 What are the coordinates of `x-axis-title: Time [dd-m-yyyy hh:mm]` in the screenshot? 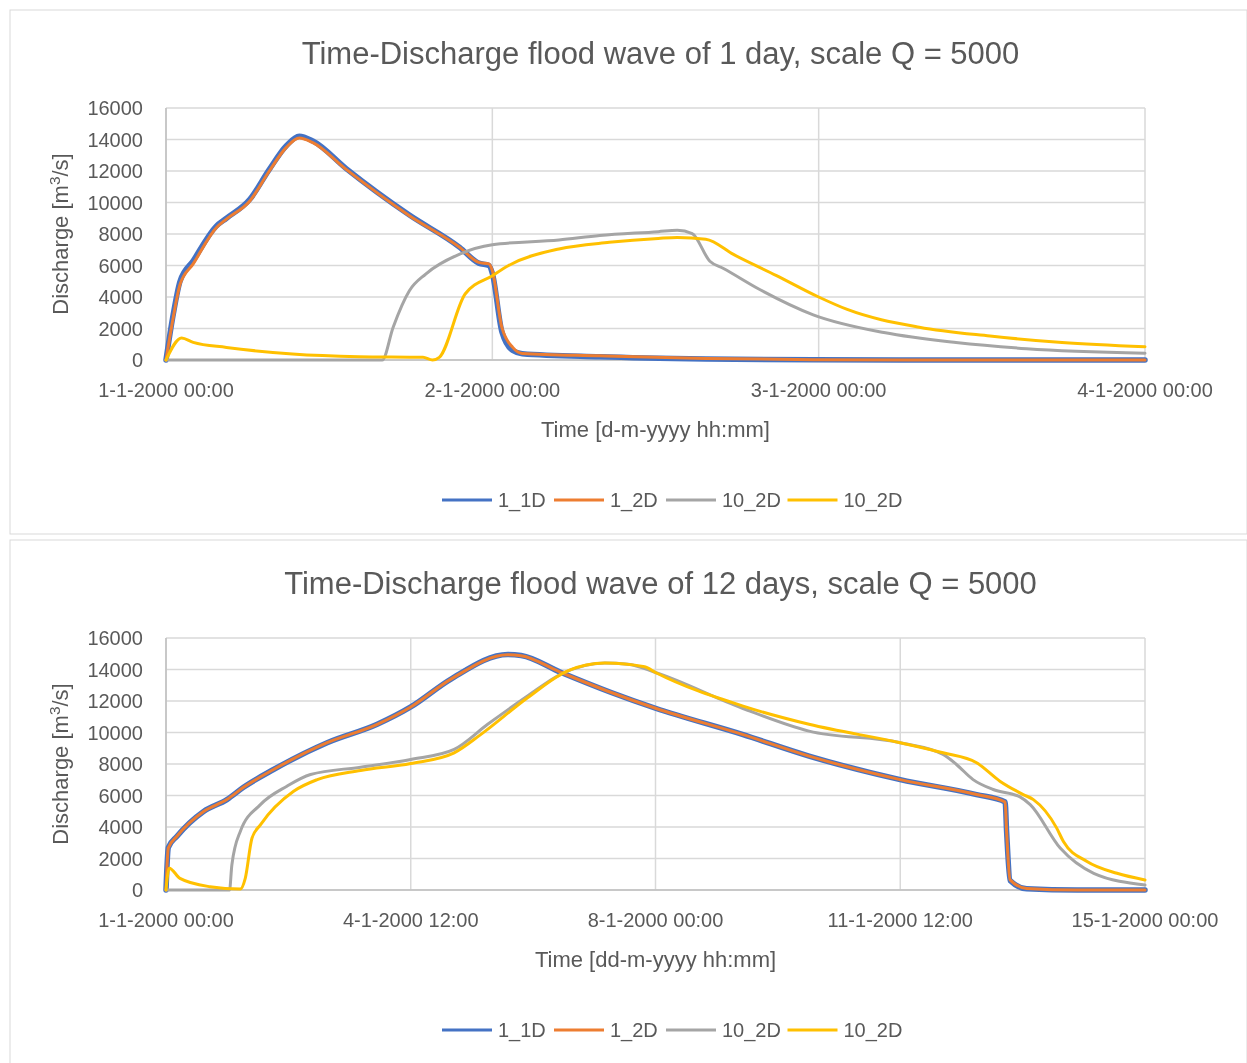 It's located at (655, 959).